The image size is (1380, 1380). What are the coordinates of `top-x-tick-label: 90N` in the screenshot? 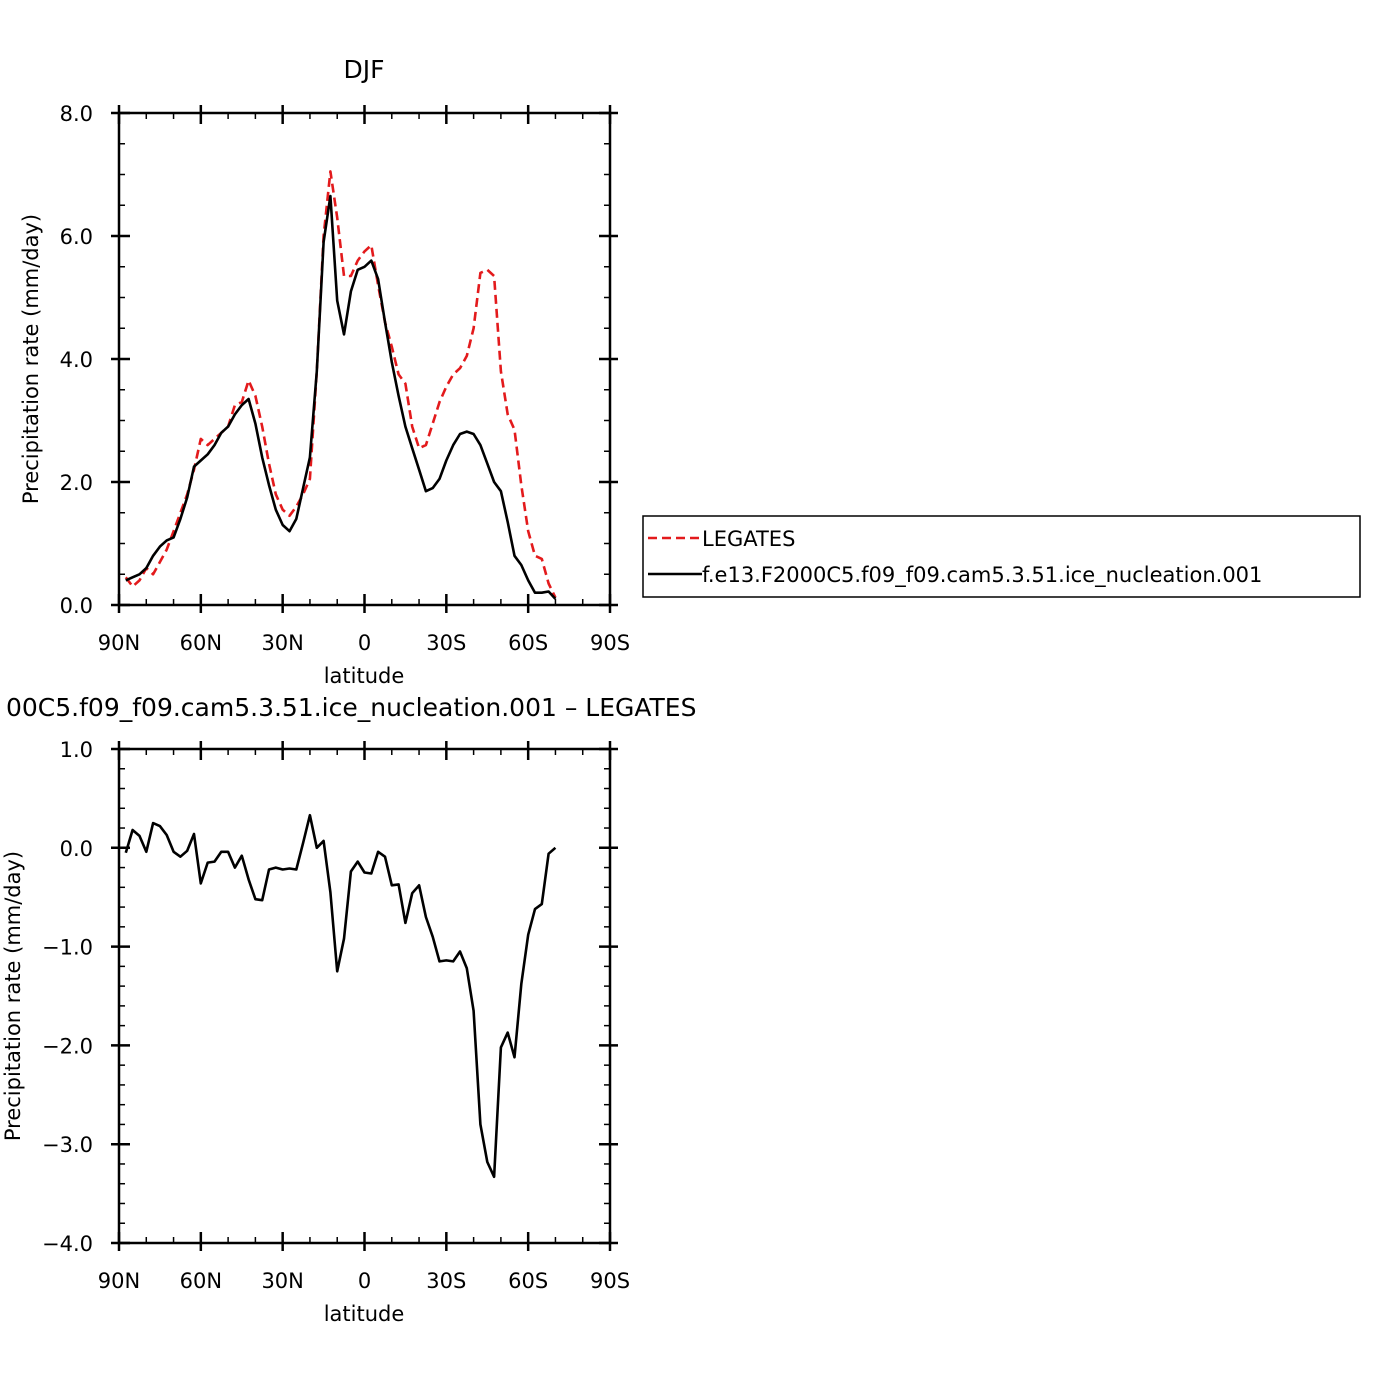 It's located at (119, 643).